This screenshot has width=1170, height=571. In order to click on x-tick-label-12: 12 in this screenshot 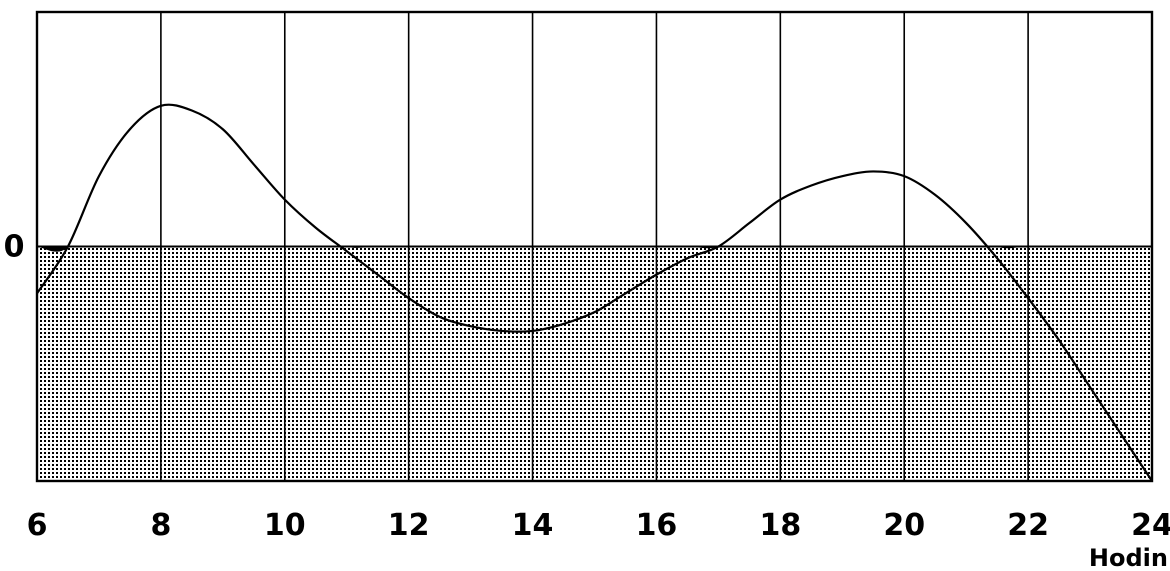, I will do `click(409, 525)`.